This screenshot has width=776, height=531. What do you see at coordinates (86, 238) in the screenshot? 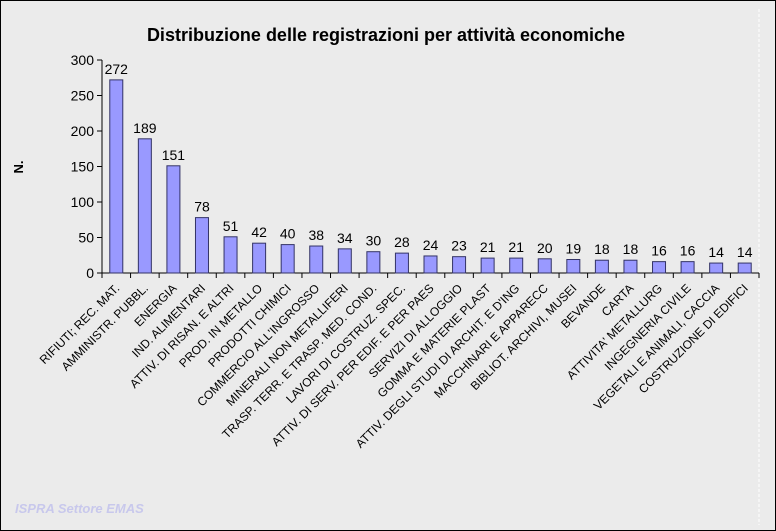
I see `y-tick-label: 50` at bounding box center [86, 238].